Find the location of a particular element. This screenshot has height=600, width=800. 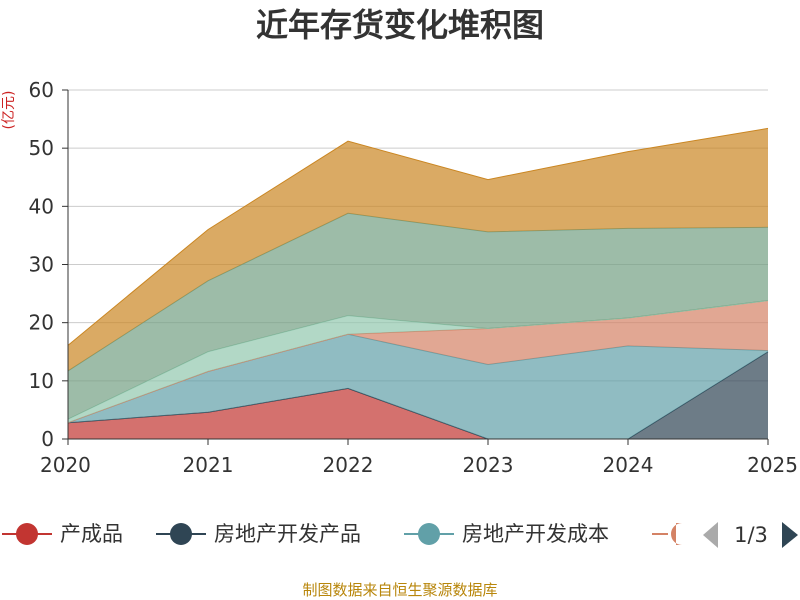

x-axis-ticks: 2020 2021 2022 2023 2024 2025 is located at coordinates (419, 458).